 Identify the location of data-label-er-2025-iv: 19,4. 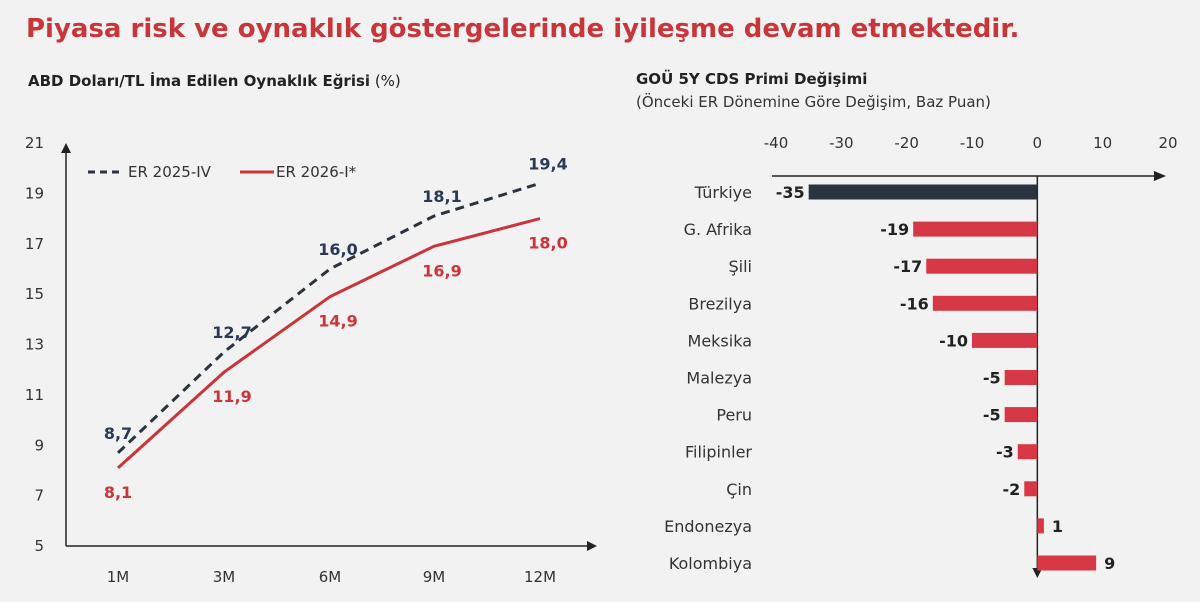
(547, 163).